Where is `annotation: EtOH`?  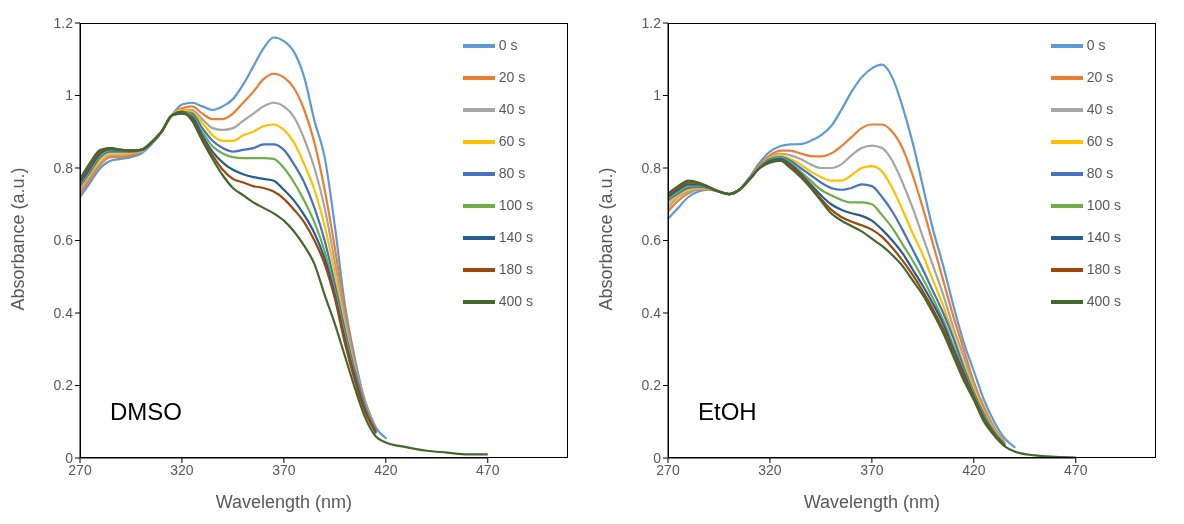 annotation: EtOH is located at coordinates (727, 412).